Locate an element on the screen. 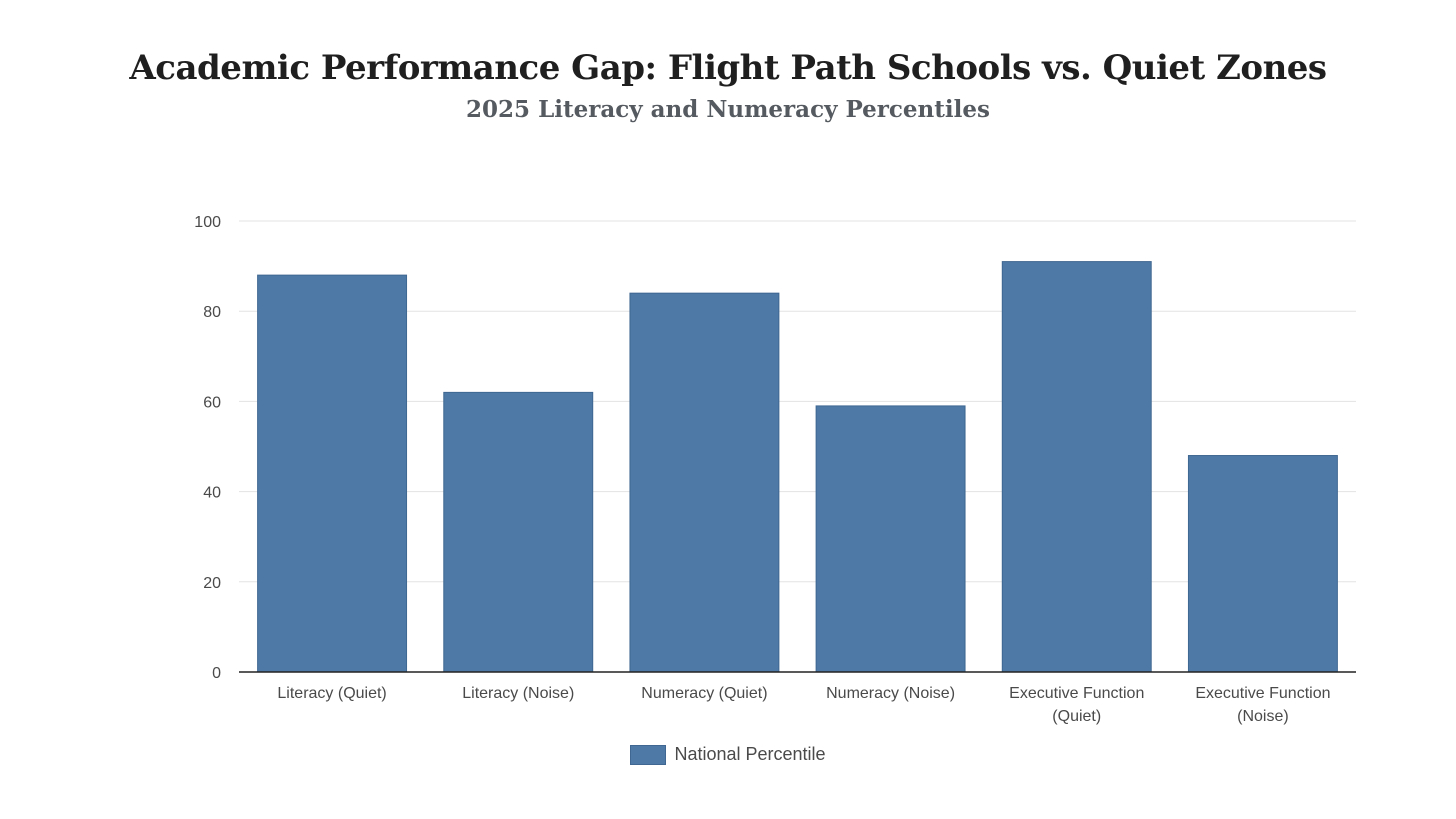 The width and height of the screenshot is (1456, 819). x-tick-label: Numeracy (Quiet) is located at coordinates (704, 693).